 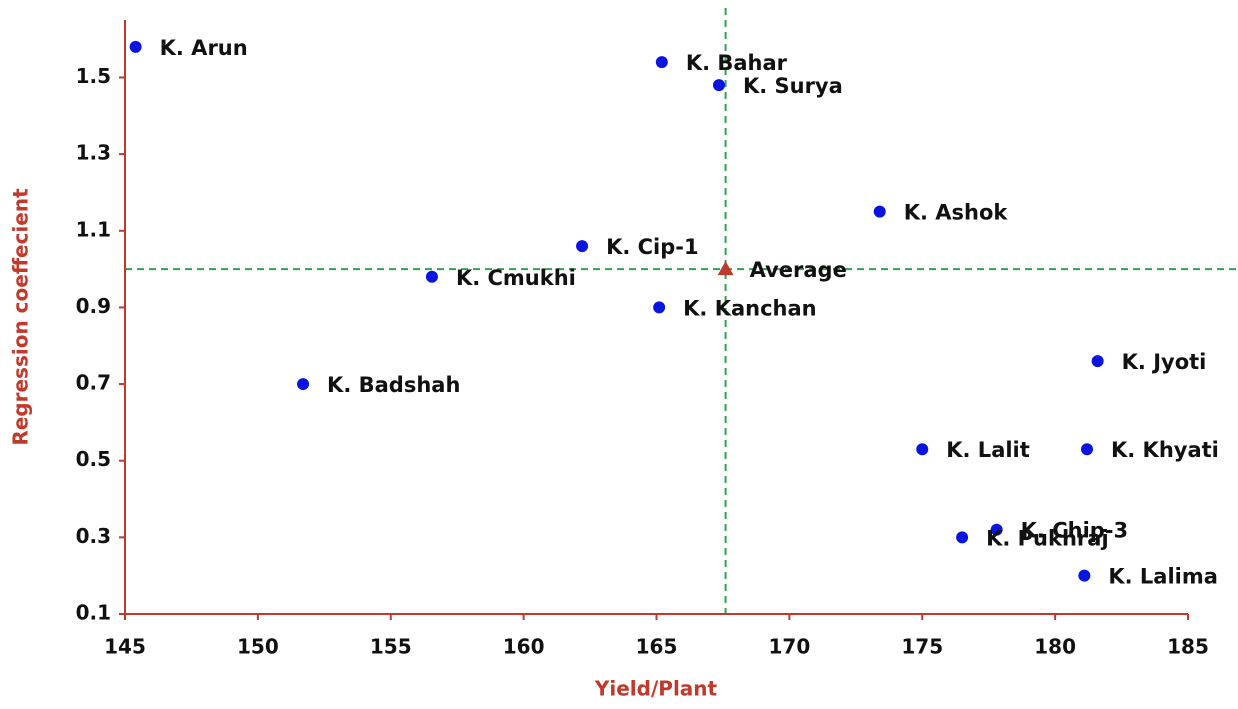 I want to click on y-axis-title: Regression coeffecient, so click(x=21, y=317).